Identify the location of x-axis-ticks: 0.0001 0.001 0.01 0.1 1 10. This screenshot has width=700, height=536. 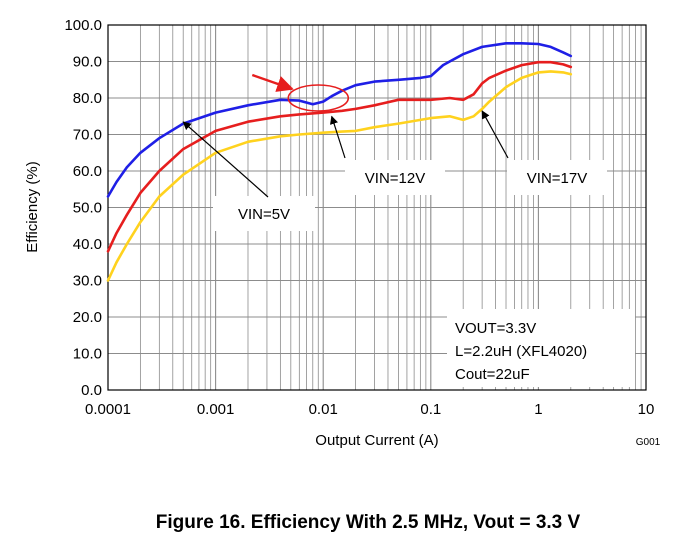
(369, 409).